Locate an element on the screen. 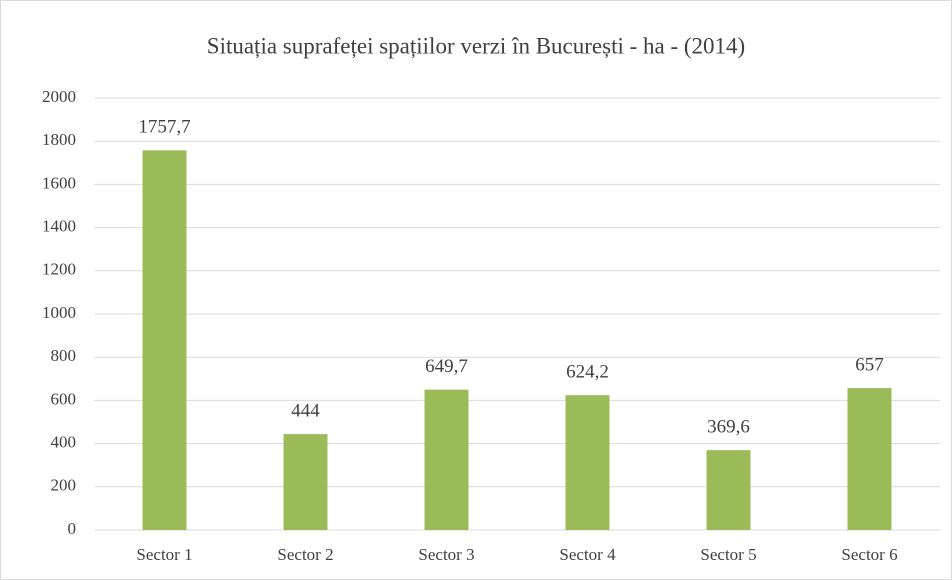 This screenshot has height=580, width=952. y-tick-label: 2000 is located at coordinates (59, 96).